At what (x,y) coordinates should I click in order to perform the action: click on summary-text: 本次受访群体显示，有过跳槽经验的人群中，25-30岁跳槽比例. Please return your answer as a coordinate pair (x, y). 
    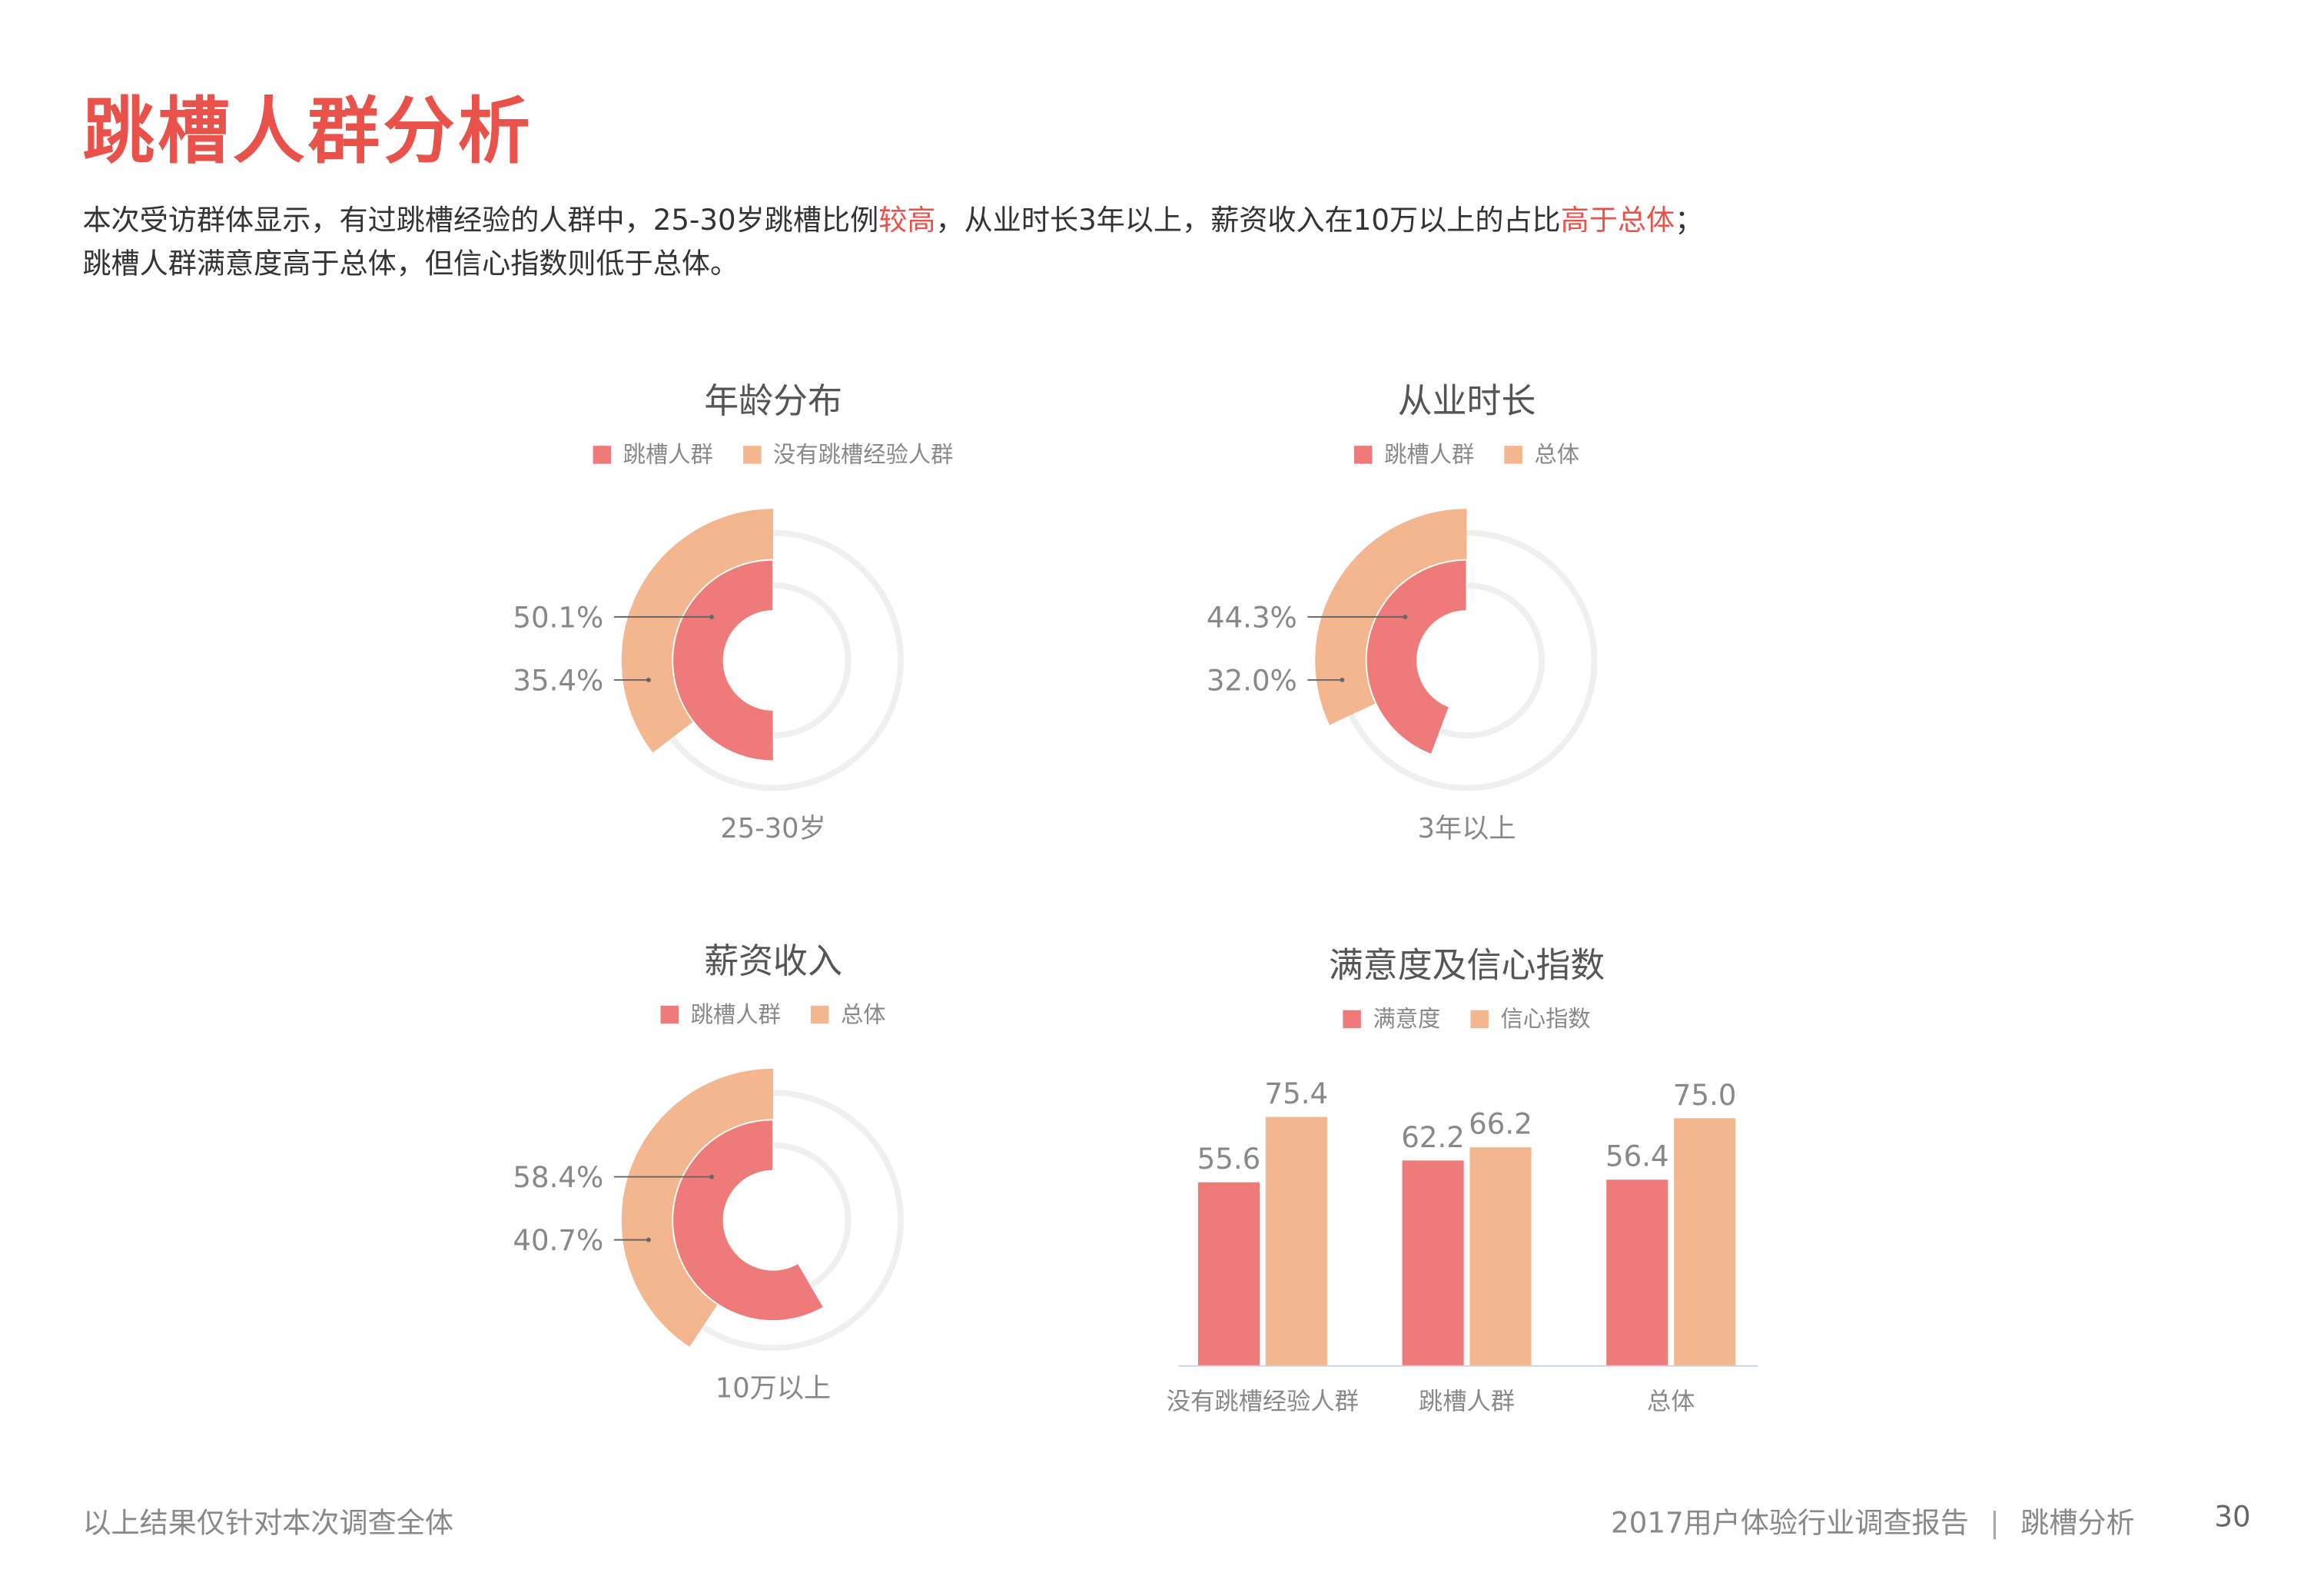
    Looking at the image, I should click on (480, 220).